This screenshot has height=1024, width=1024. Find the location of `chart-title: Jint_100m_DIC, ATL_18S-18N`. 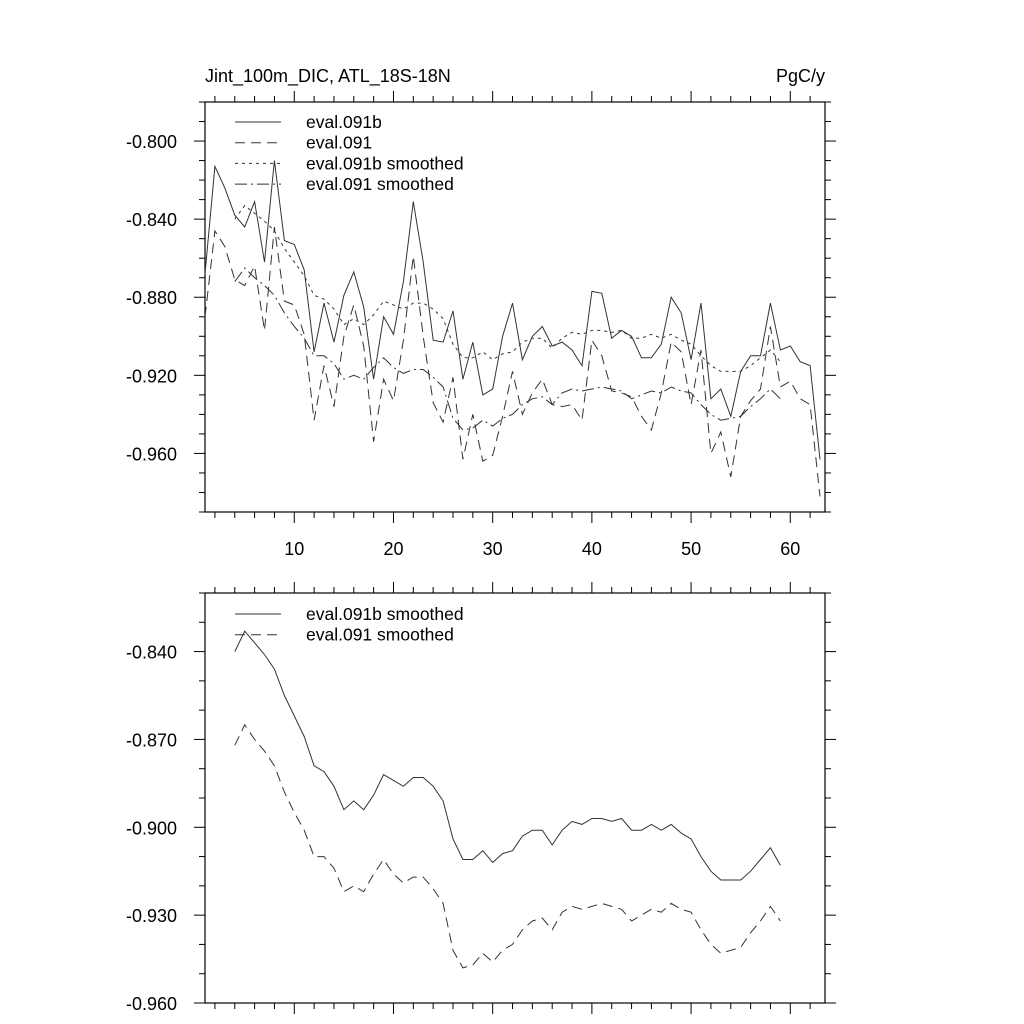

chart-title: Jint_100m_DIC, ATL_18S-18N is located at coordinates (328, 76).